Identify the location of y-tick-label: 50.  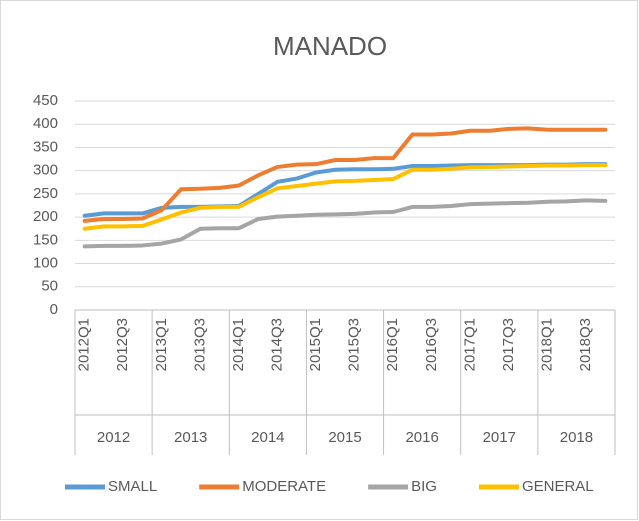
(49, 286).